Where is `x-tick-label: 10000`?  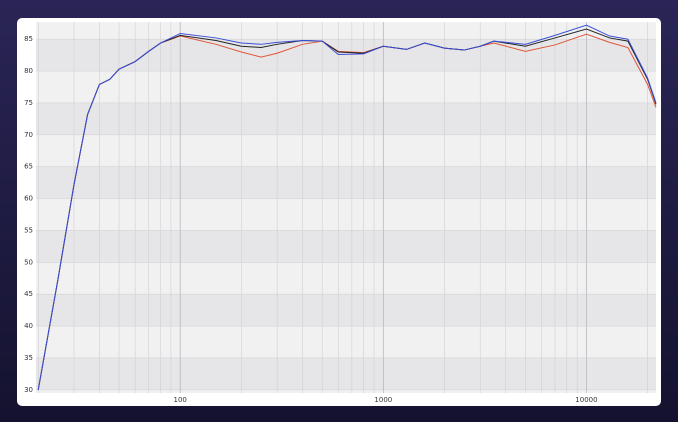 x-tick-label: 10000 is located at coordinates (586, 400).